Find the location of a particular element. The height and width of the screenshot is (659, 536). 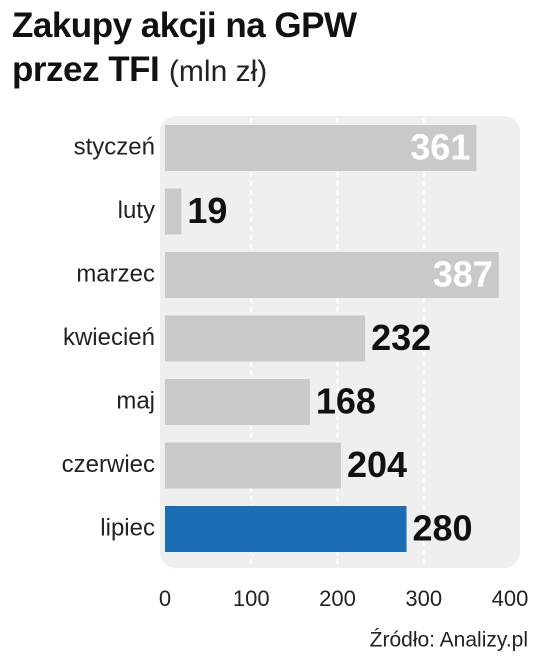

chart-title: Zakupy akcji na GPW przez TFI is located at coordinates (184, 47).